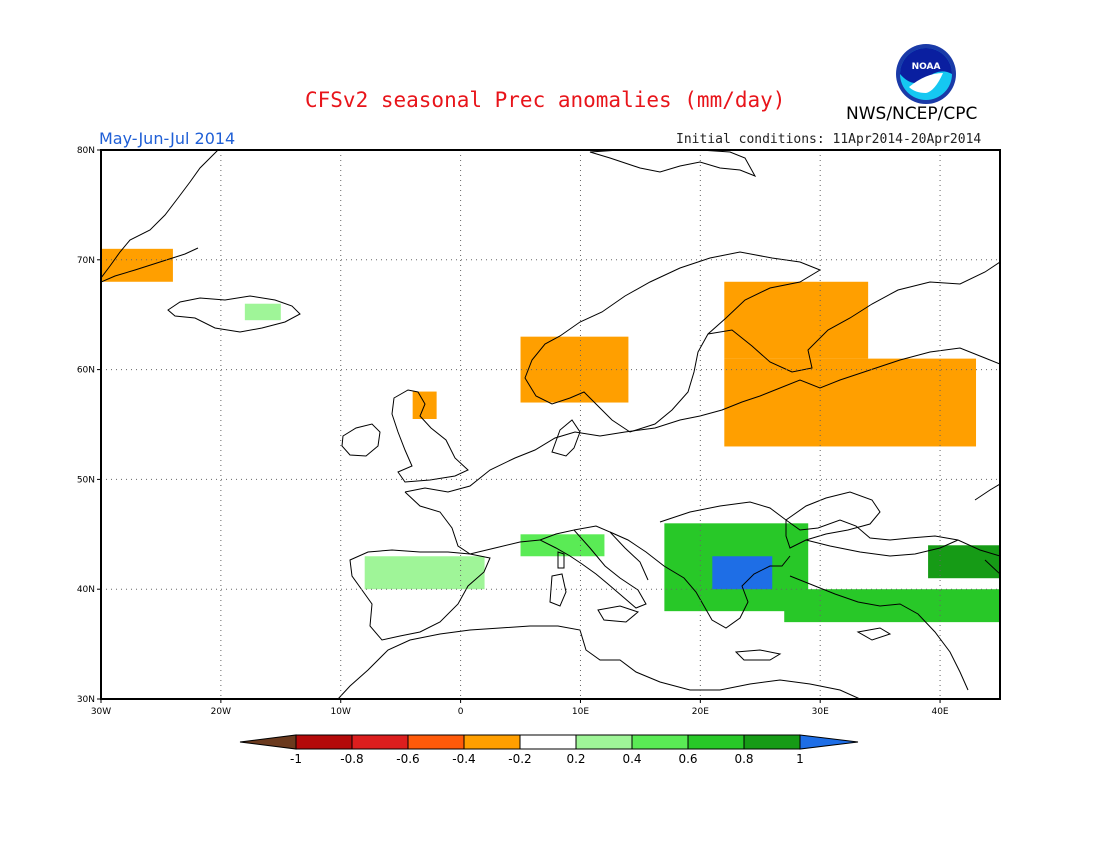 The image size is (1100, 850). I want to click on coastline-cyprus, so click(874, 634).